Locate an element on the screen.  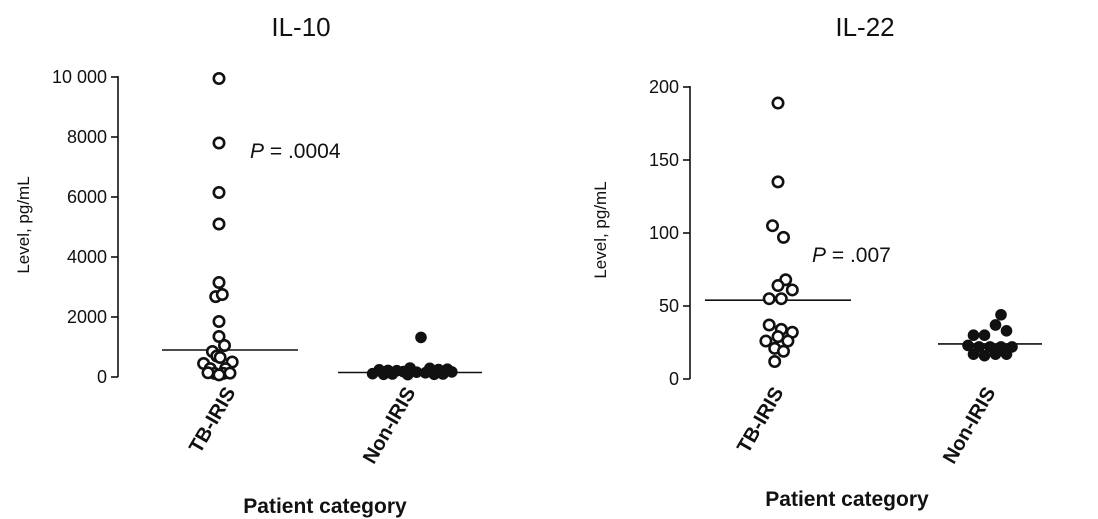
y-tick-label: 4000 is located at coordinates (87, 257).